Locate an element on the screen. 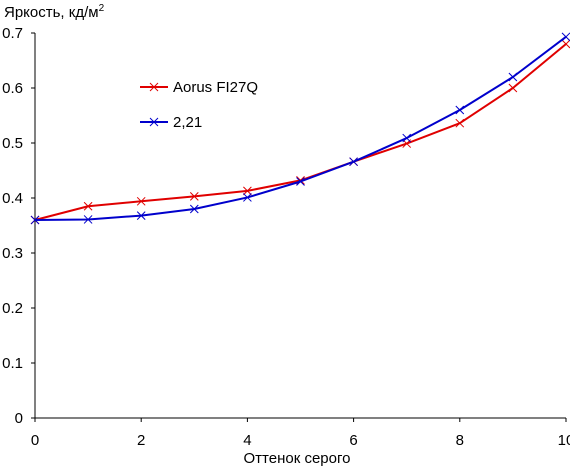 This screenshot has width=570, height=468. x-tick-label: 2 is located at coordinates (141, 440).